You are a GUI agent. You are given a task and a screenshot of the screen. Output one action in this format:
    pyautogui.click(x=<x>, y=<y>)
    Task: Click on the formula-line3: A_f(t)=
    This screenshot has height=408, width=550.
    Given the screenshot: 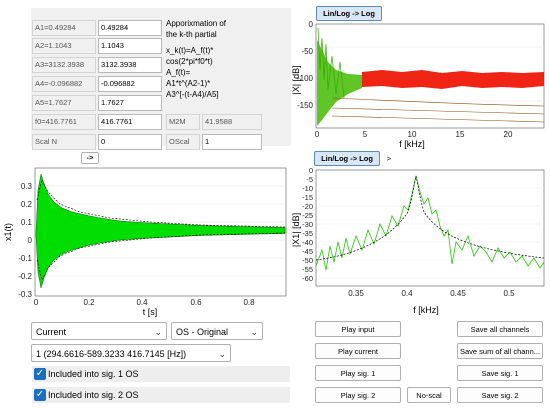 What is the action you would take?
    pyautogui.click(x=178, y=72)
    